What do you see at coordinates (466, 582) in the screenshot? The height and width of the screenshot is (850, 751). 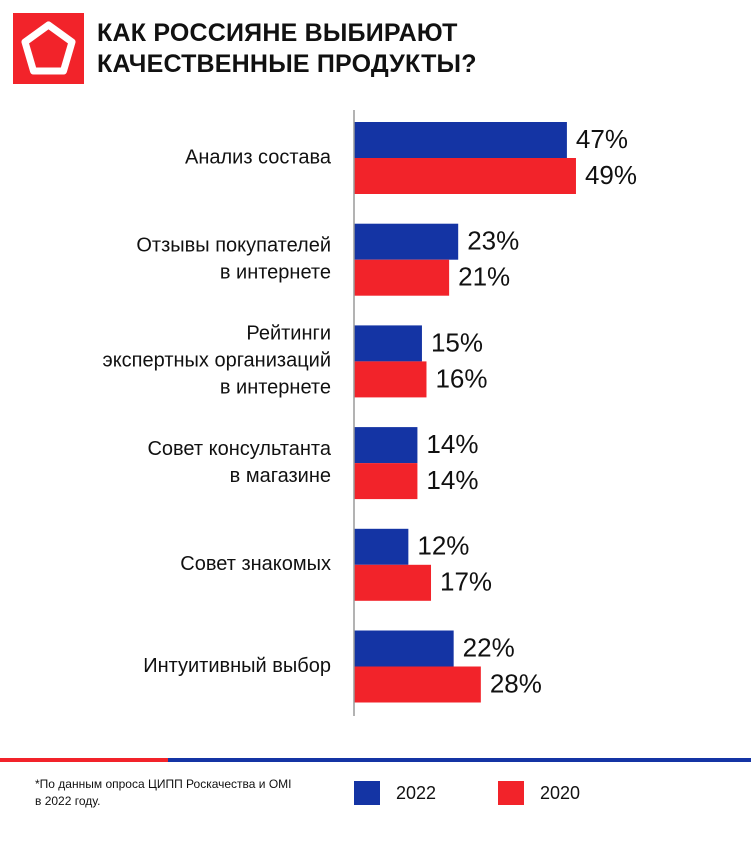 I see `data-label-2020: 17%` at bounding box center [466, 582].